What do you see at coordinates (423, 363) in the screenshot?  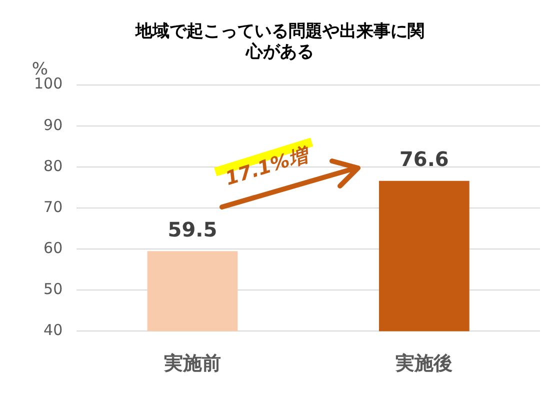 I see `x-tick-label: 実施後` at bounding box center [423, 363].